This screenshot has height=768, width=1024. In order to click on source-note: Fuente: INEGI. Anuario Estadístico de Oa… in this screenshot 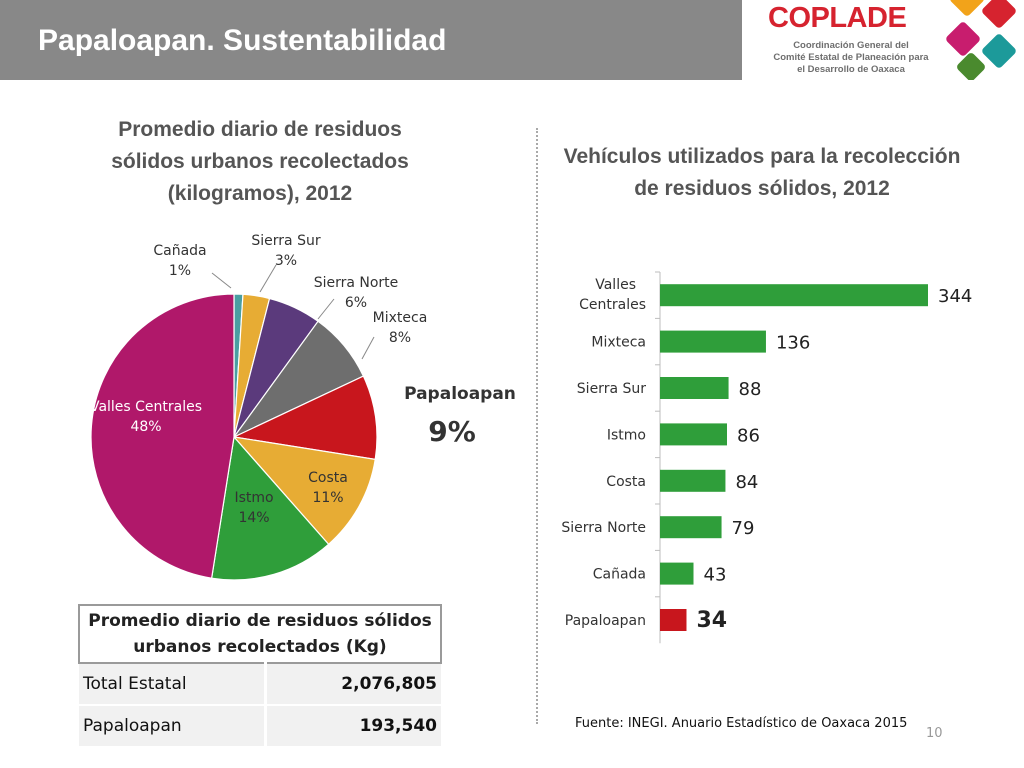, I will do `click(741, 723)`.